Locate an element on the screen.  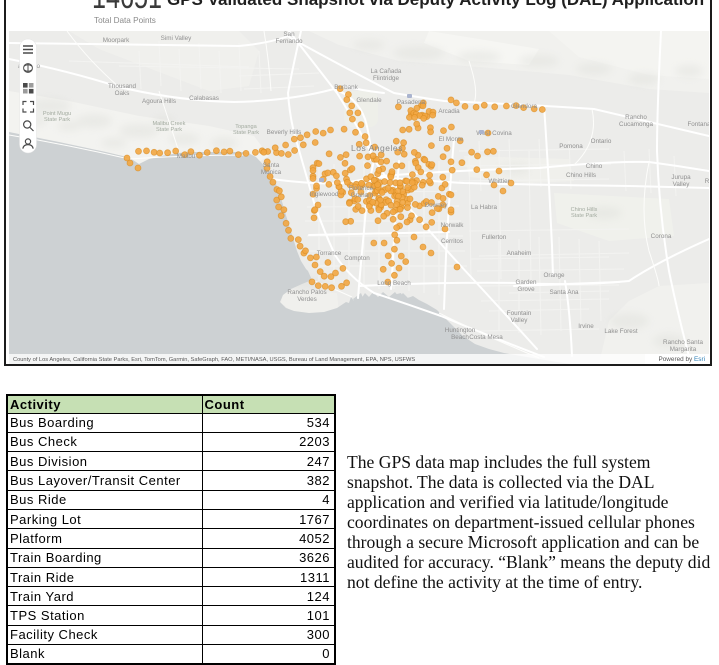
svg-text: Agoura Hills is located at coordinates (159, 101).